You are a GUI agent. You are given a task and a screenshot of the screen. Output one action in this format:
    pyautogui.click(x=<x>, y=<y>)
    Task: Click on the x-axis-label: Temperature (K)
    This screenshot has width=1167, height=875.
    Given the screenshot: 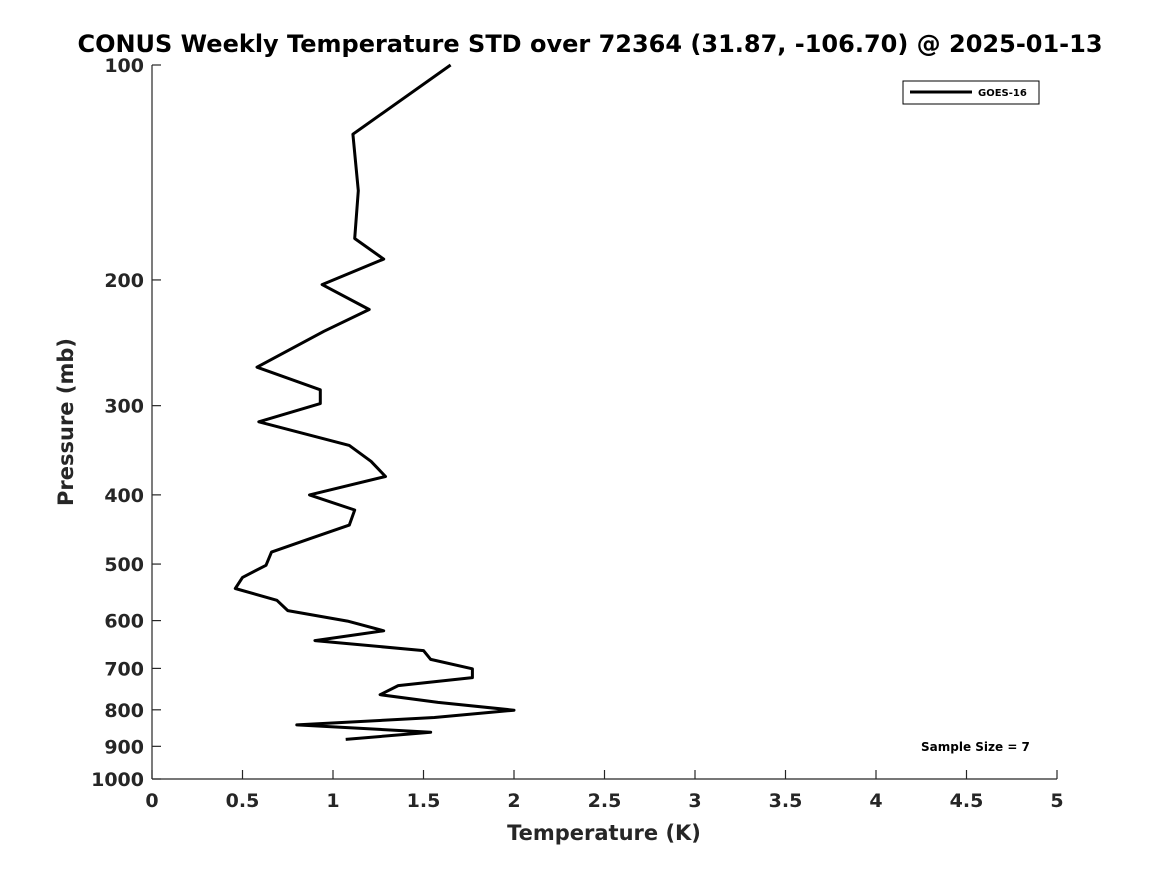 What is the action you would take?
    pyautogui.click(x=604, y=833)
    